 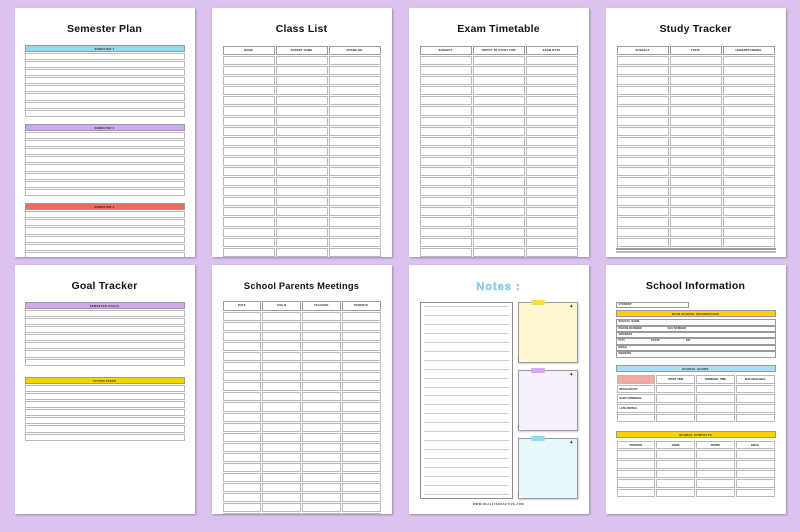 What do you see at coordinates (695, 335) in the screenshot?
I see `info-field: ADDRESS` at bounding box center [695, 335].